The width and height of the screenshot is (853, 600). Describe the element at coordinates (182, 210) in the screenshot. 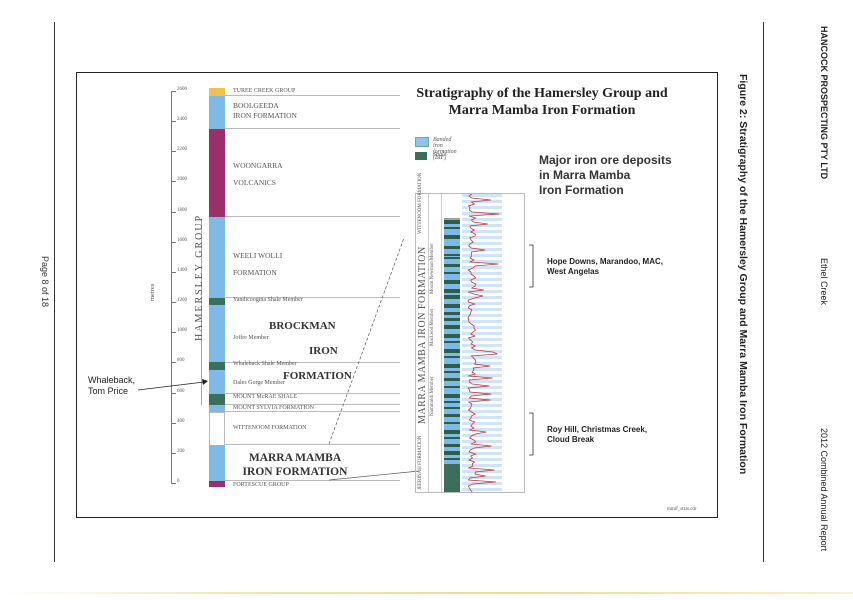

I see `axis-tick-label: 1800` at that location.